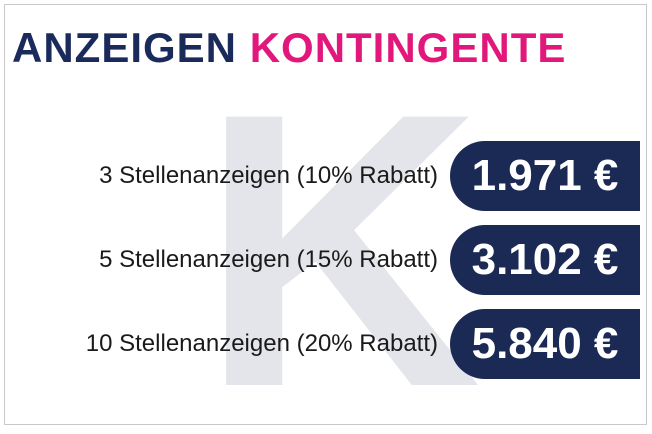 This screenshot has width=652, height=434. Describe the element at coordinates (261, 343) in the screenshot. I see `package-label: 10 Stellenanzeigen (20% Rabatt)` at that location.